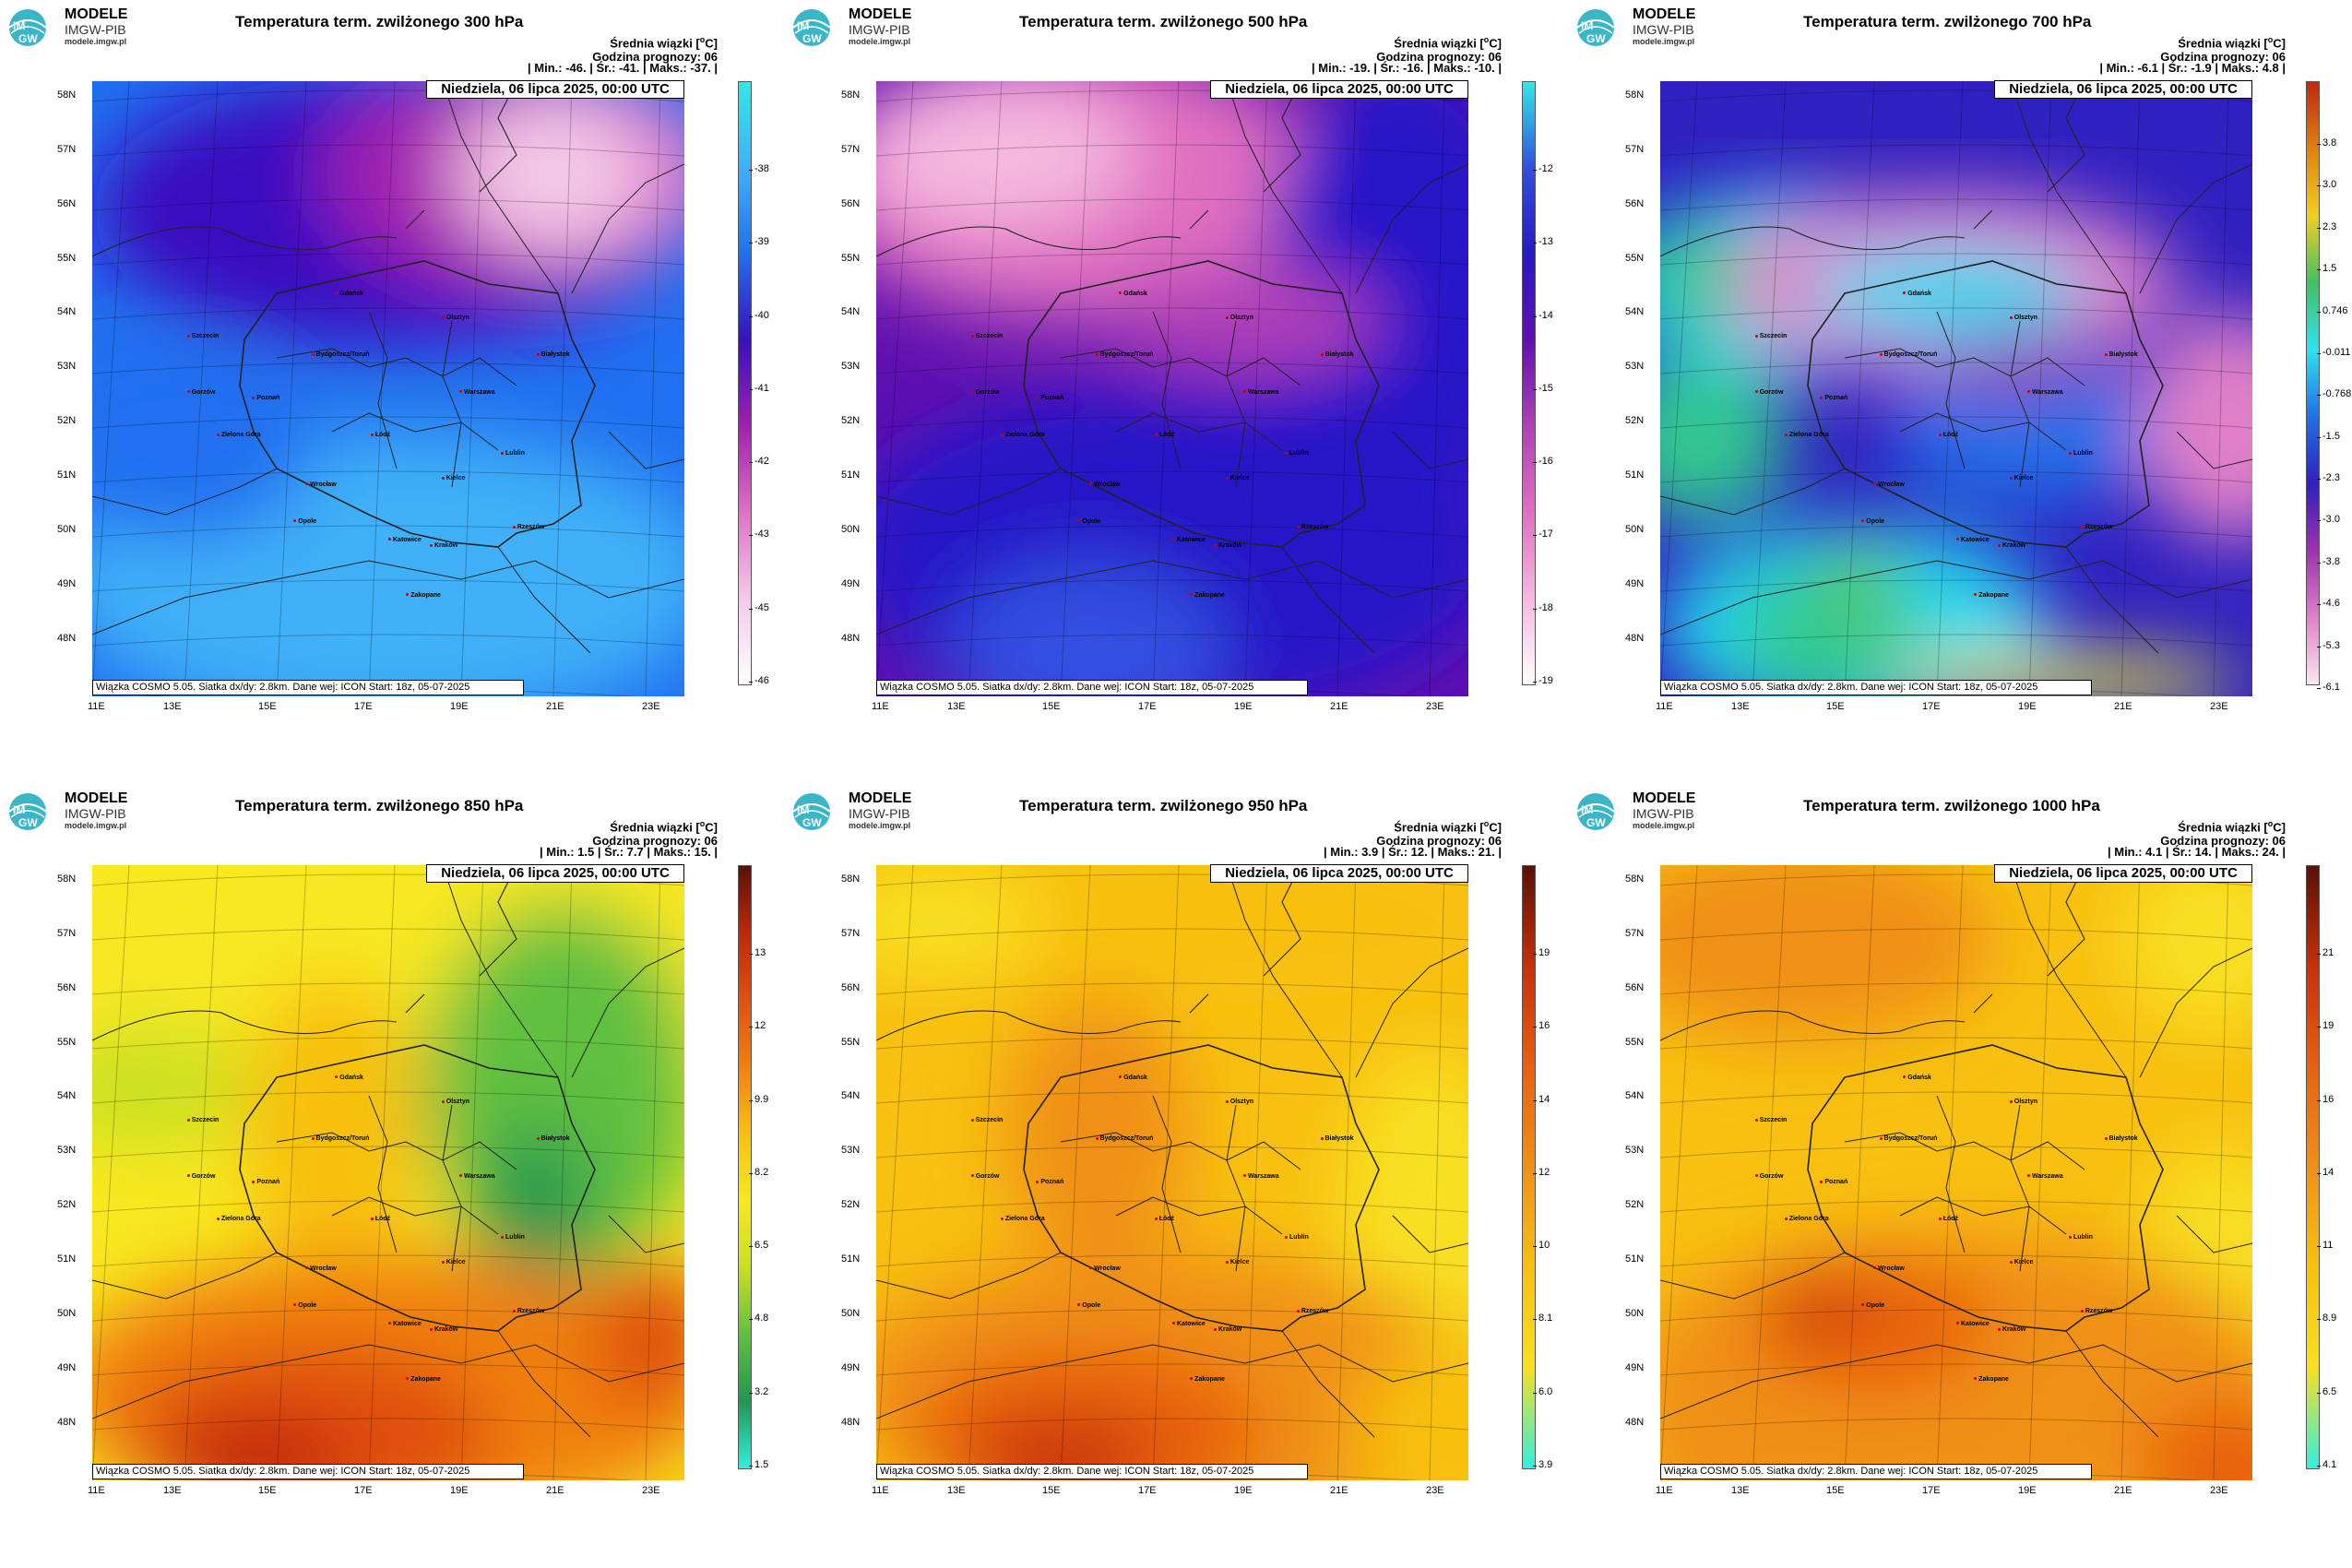  Describe the element at coordinates (2023, 1261) in the screenshot. I see `city-label: Kielce` at that location.